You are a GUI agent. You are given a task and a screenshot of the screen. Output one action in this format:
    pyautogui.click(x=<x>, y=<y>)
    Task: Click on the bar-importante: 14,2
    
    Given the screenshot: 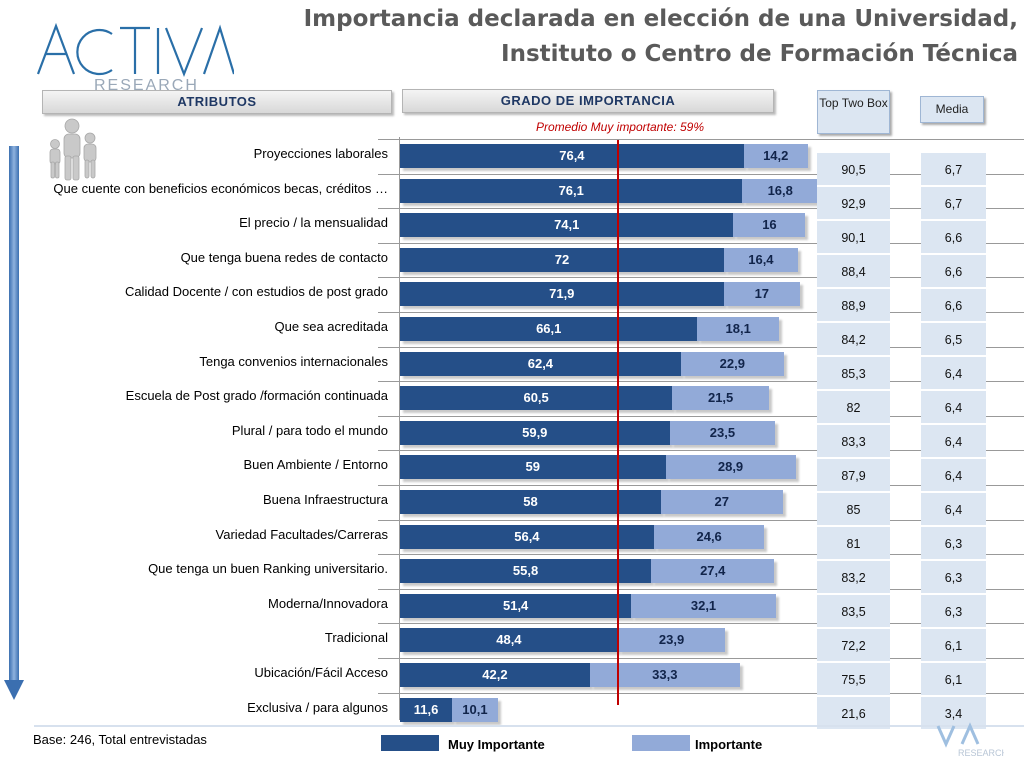 What is the action you would take?
    pyautogui.click(x=775, y=156)
    